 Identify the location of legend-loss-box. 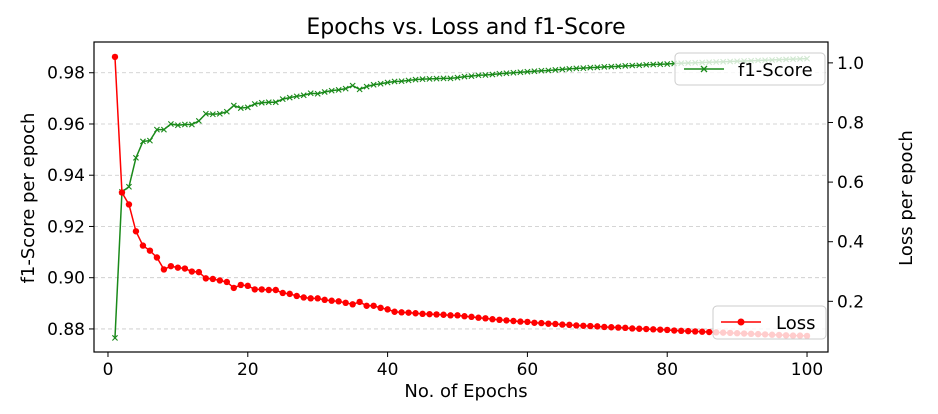
(769, 322).